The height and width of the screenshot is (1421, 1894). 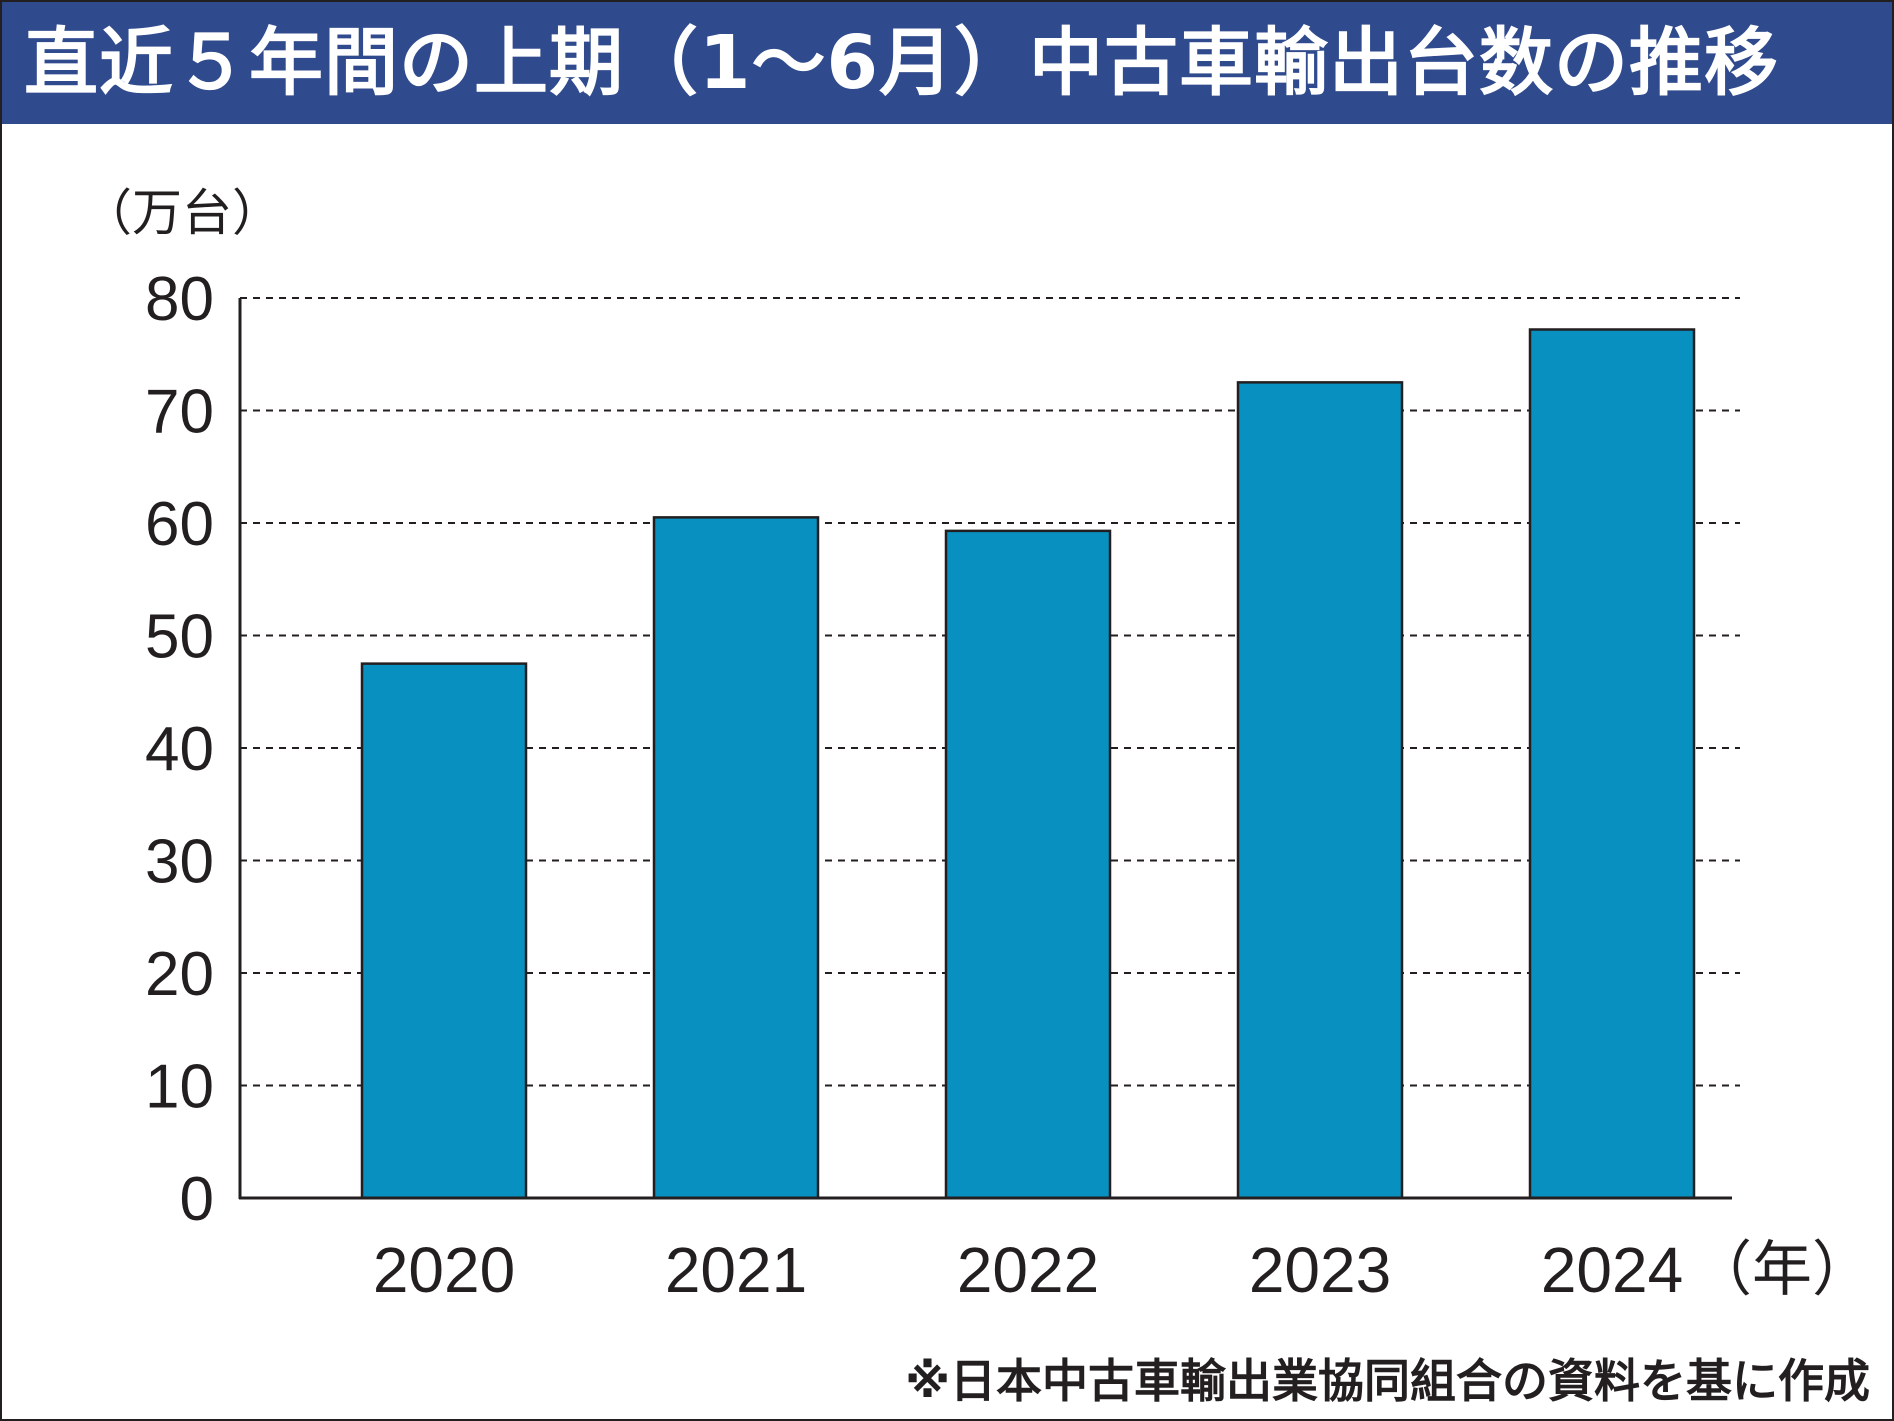 What do you see at coordinates (1028, 864) in the screenshot?
I see `bar-2022` at bounding box center [1028, 864].